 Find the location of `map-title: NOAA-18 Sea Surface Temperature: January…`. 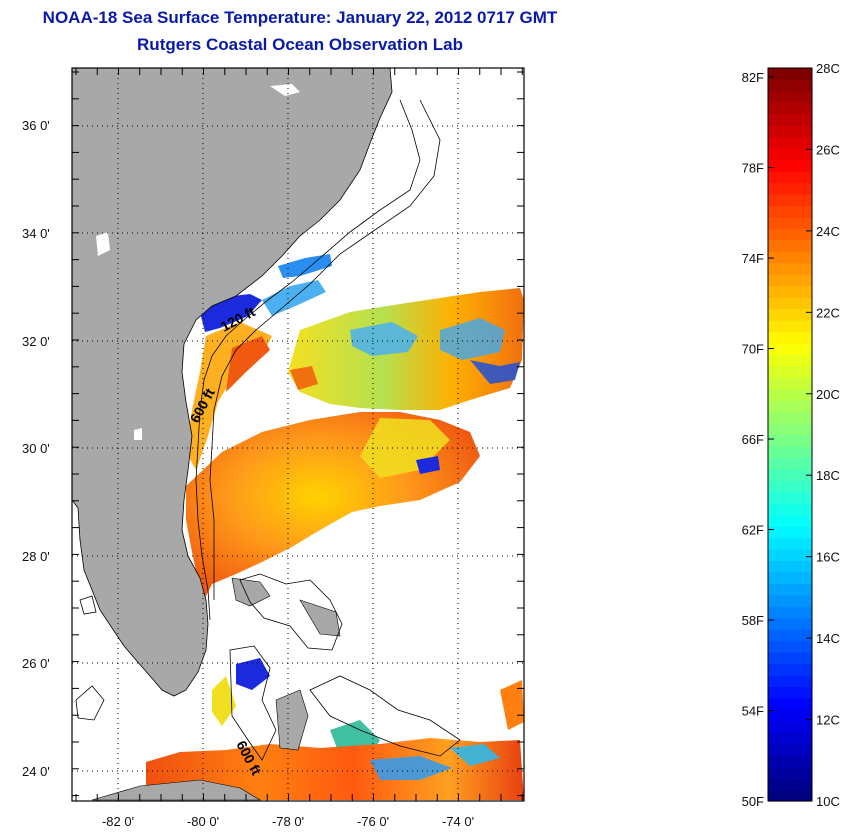

map-title: NOAA-18 Sea Surface Temperature: January… is located at coordinates (300, 17).